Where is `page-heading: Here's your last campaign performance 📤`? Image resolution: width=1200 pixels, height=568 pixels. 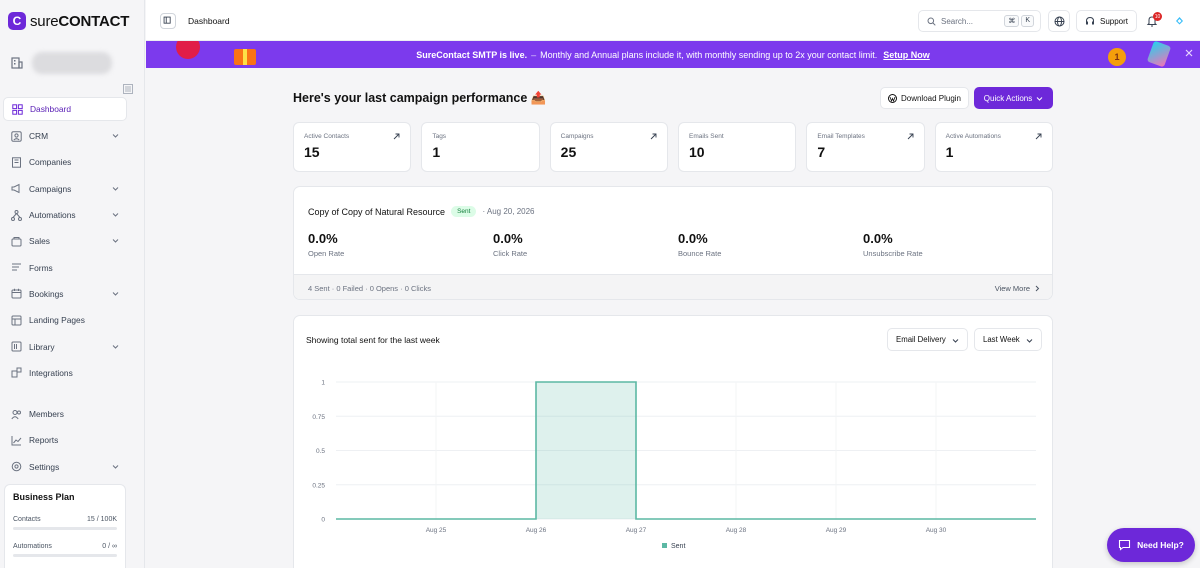 page-heading: Here's your last campaign performance 📤 is located at coordinates (420, 98).